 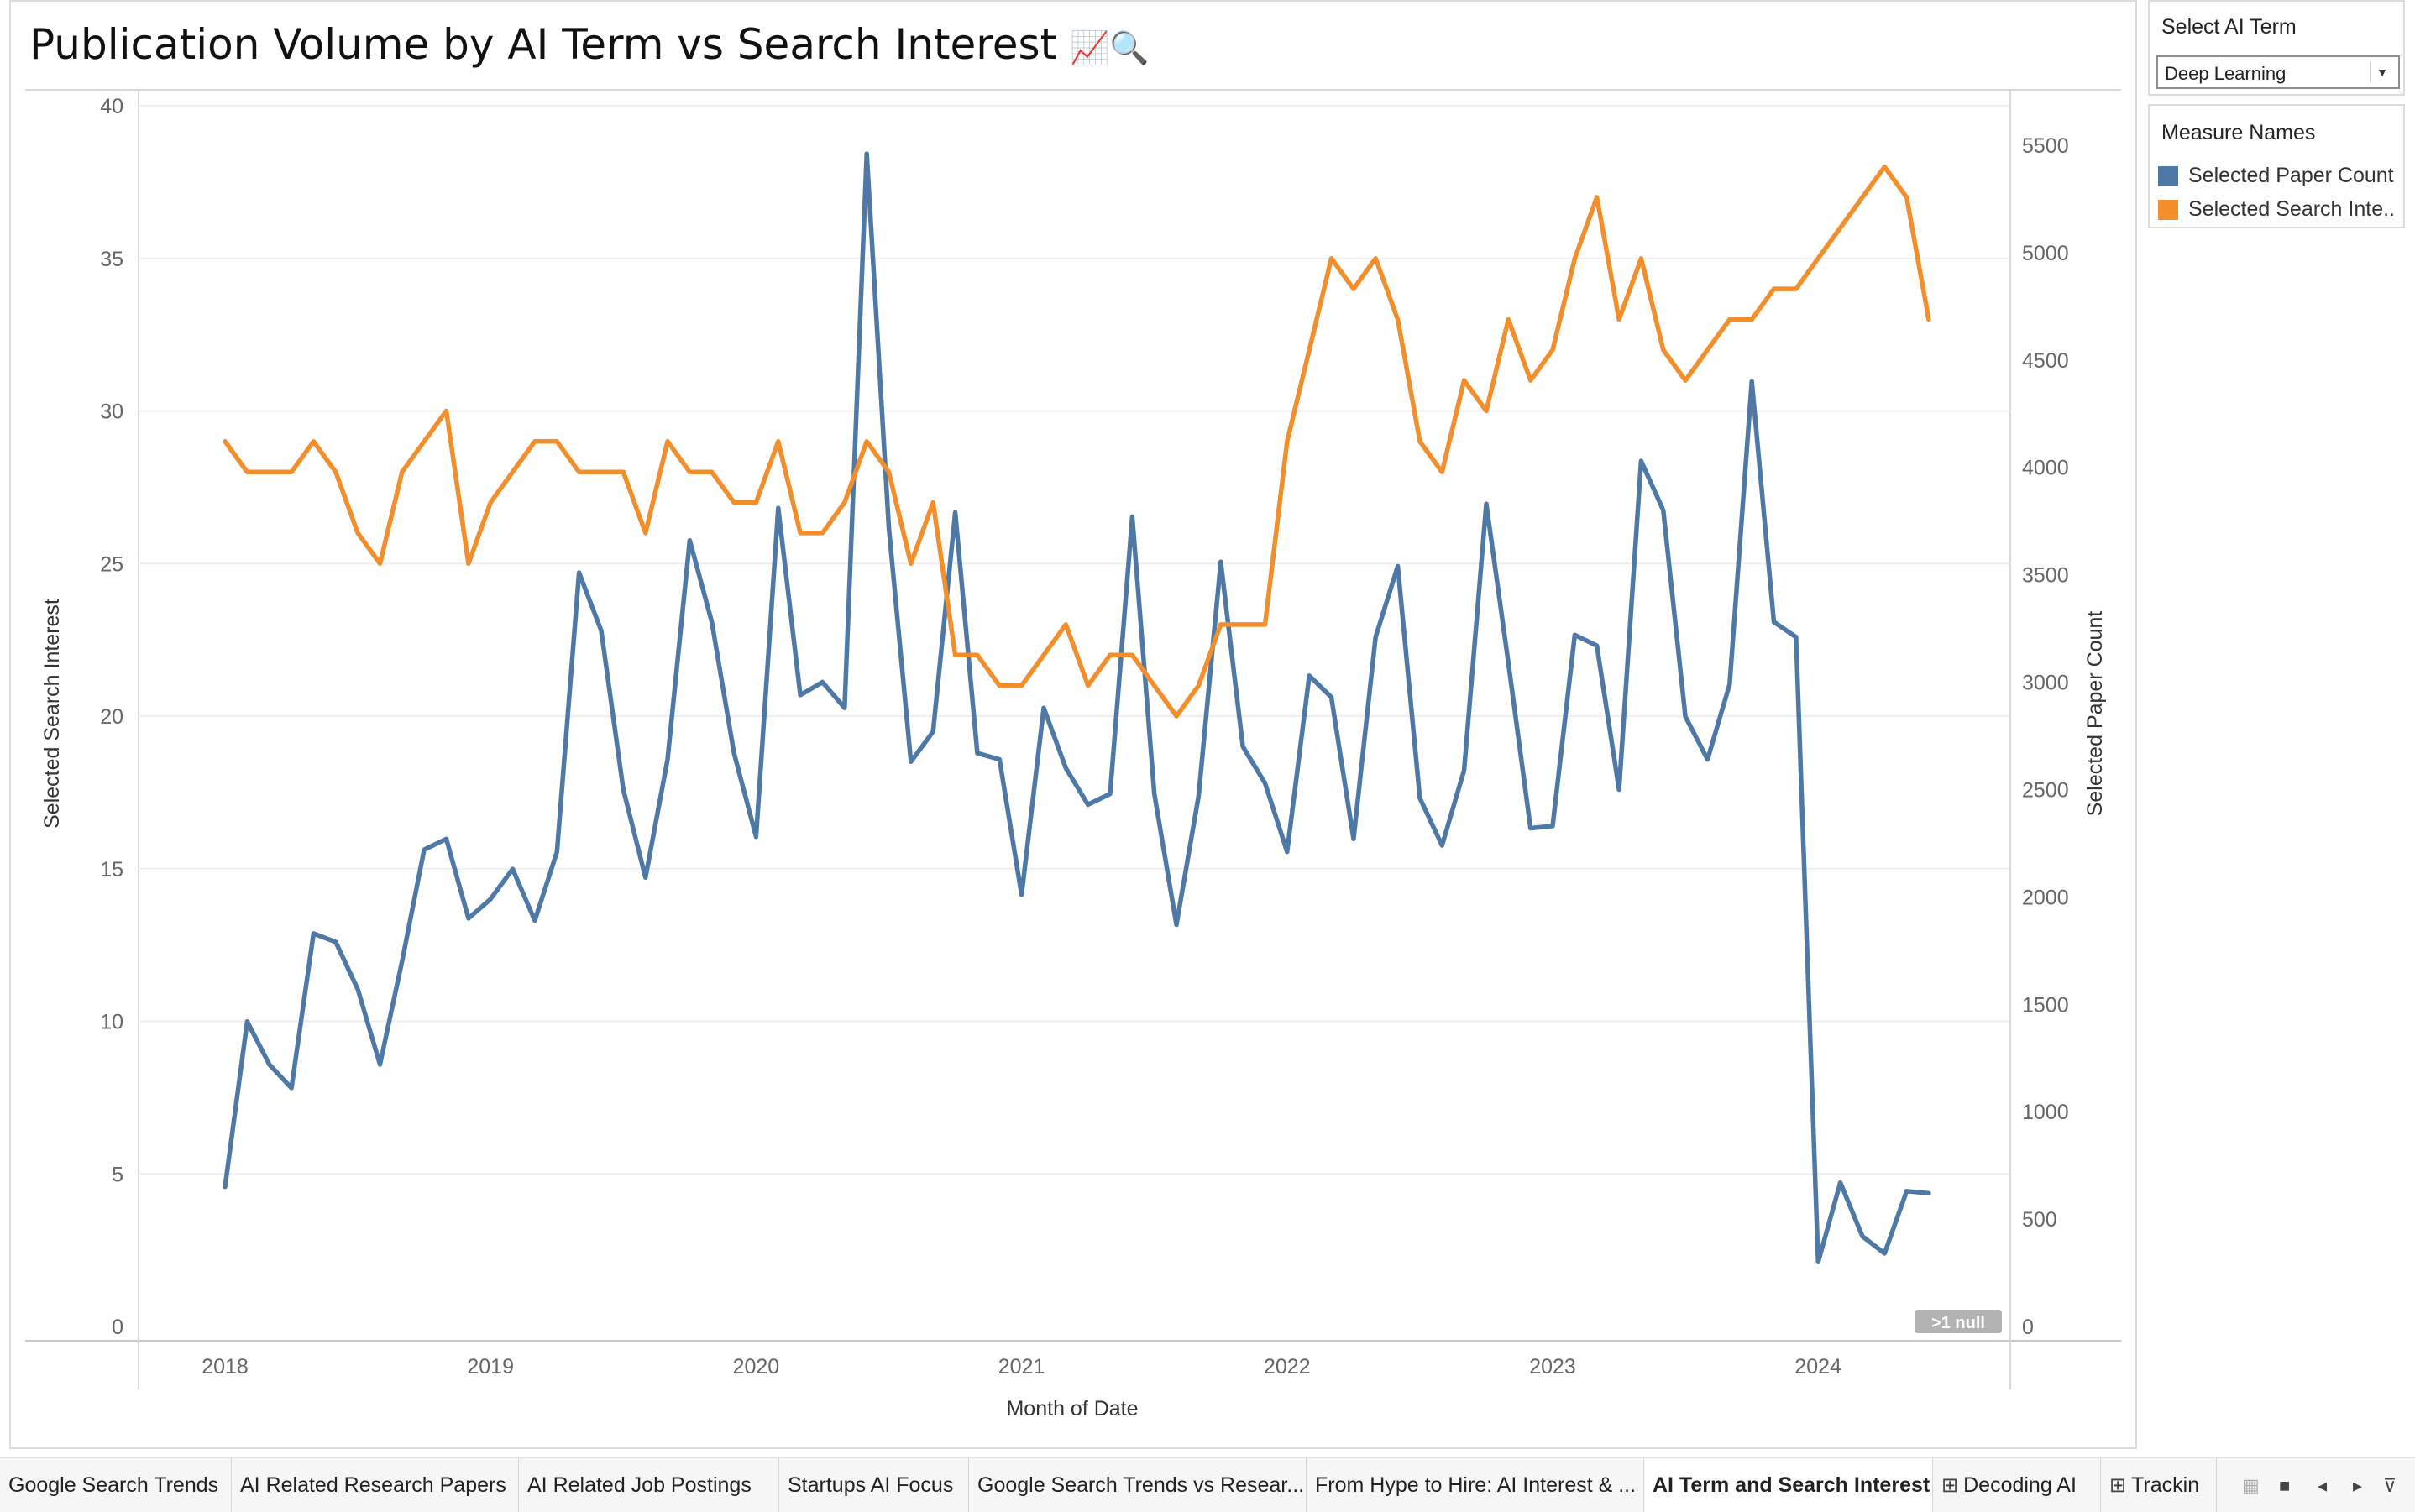 What do you see at coordinates (871, 1485) in the screenshot?
I see `tab-label: Startups AI Focus` at bounding box center [871, 1485].